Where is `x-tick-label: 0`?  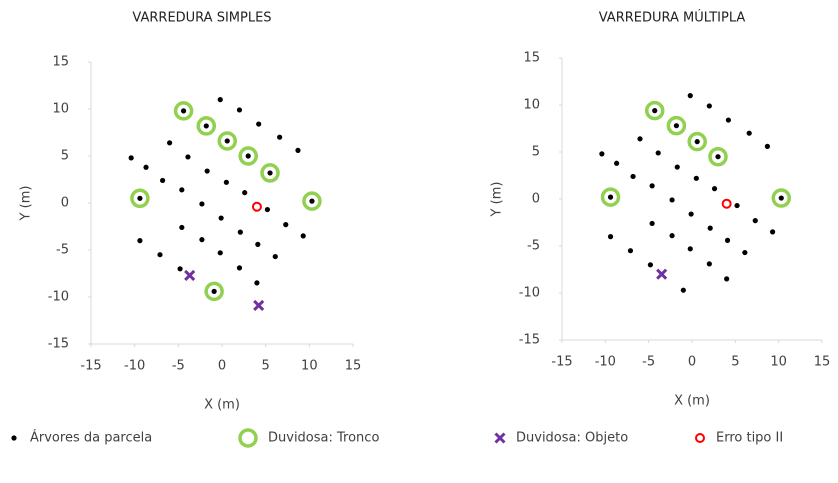 x-tick-label: 0 is located at coordinates (692, 362).